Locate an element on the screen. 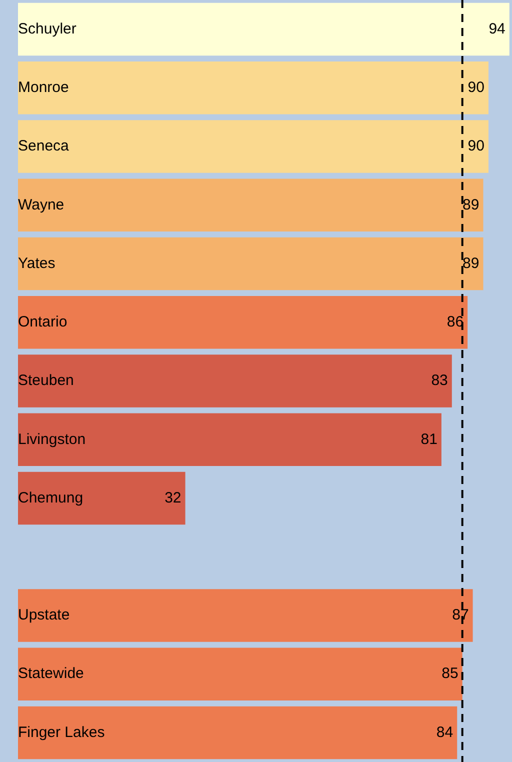 The width and height of the screenshot is (512, 762). y-tick-label: Wayne is located at coordinates (41, 205).